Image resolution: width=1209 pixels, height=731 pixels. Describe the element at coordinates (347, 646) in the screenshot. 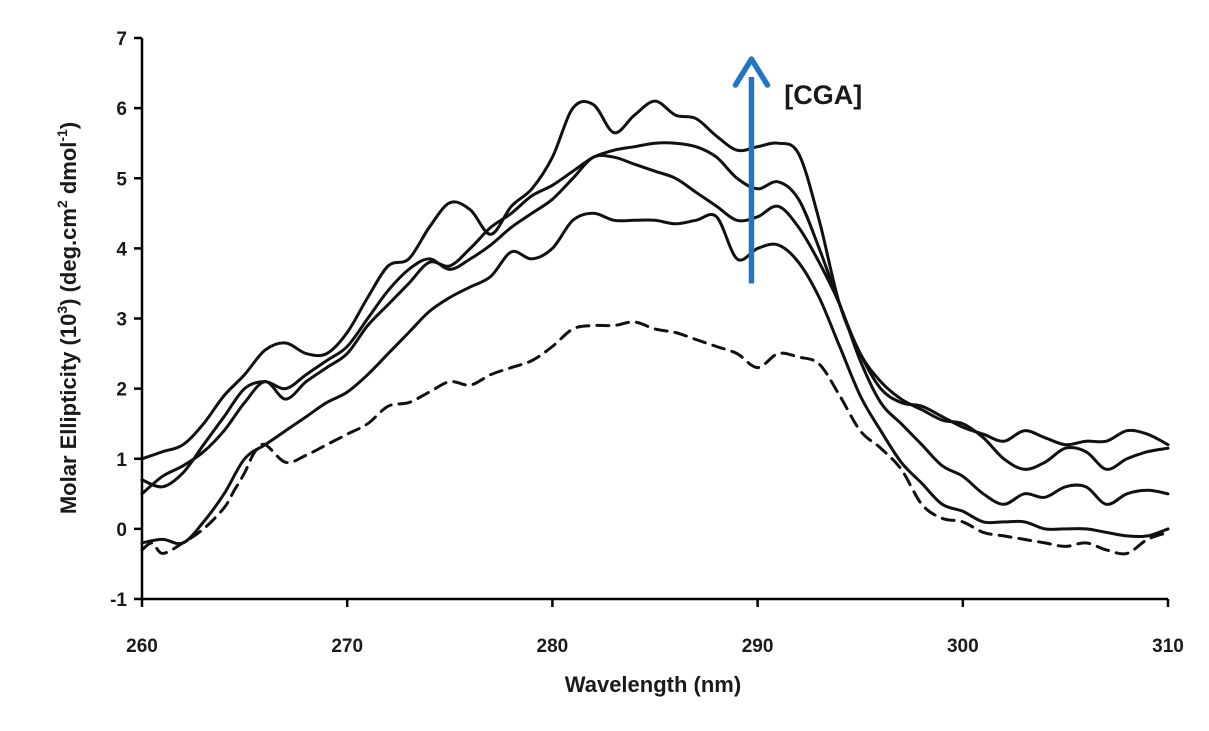

I see `x-tick-label: 270` at that location.